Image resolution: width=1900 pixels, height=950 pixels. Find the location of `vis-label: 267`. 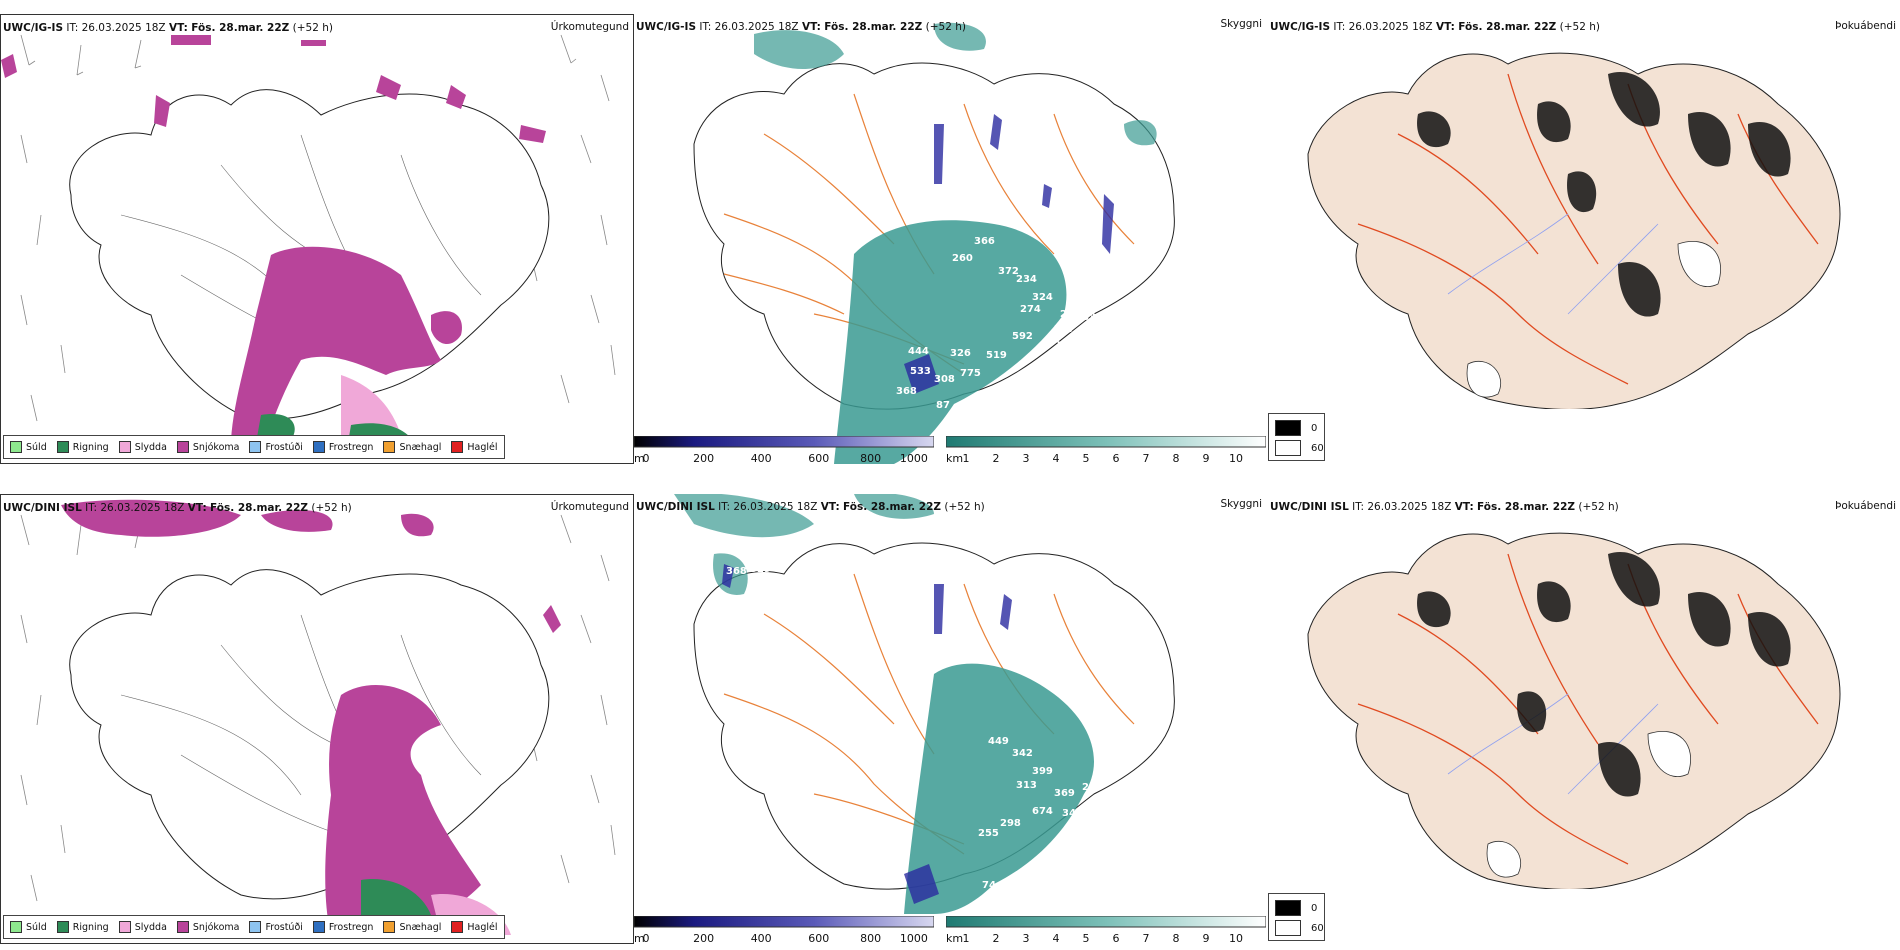

vis-label: 267 is located at coordinates (1064, 329).